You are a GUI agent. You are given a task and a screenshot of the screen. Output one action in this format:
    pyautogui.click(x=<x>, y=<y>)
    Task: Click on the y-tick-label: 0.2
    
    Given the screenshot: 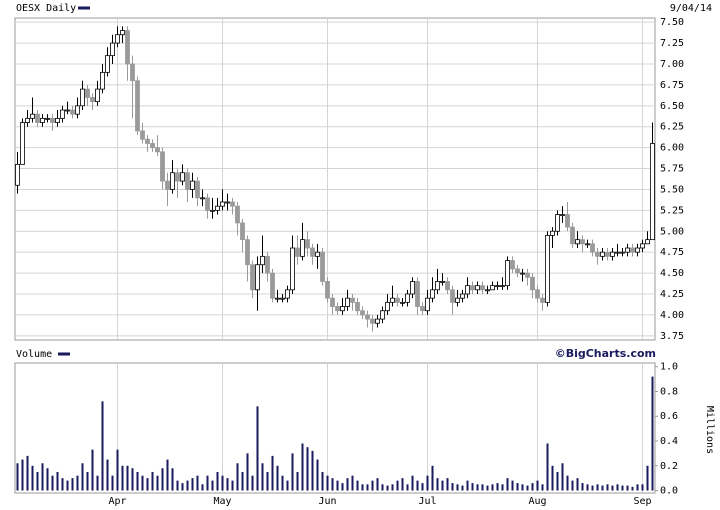 What is the action you would take?
    pyautogui.click(x=669, y=466)
    